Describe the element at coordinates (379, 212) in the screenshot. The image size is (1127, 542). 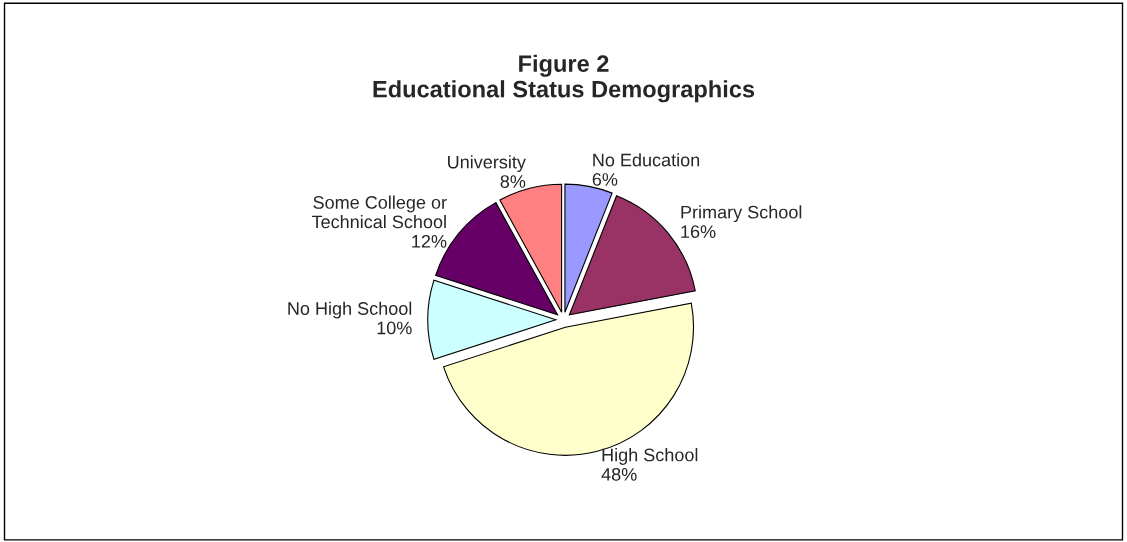
I see `slice-label: Some College or Technical School` at that location.